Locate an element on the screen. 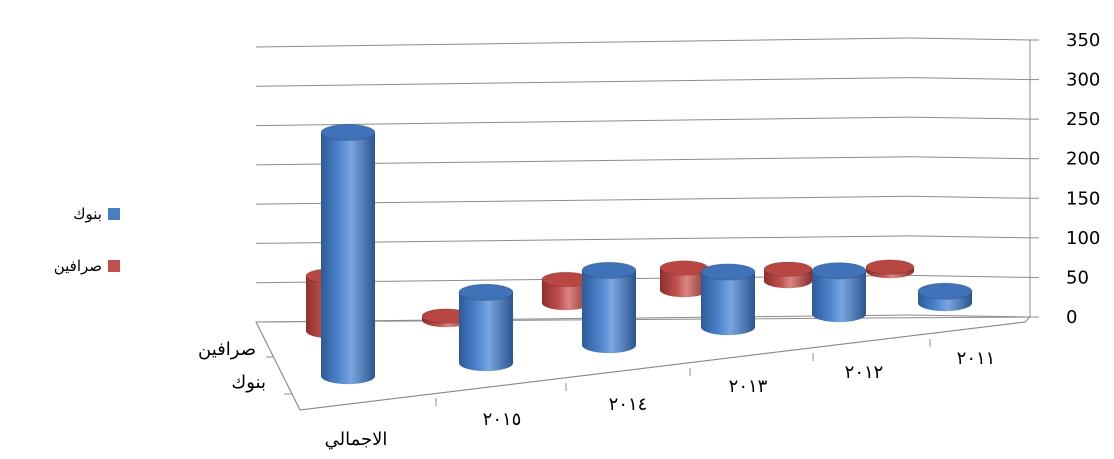  y-tick-label: 0 is located at coordinates (1071, 317).